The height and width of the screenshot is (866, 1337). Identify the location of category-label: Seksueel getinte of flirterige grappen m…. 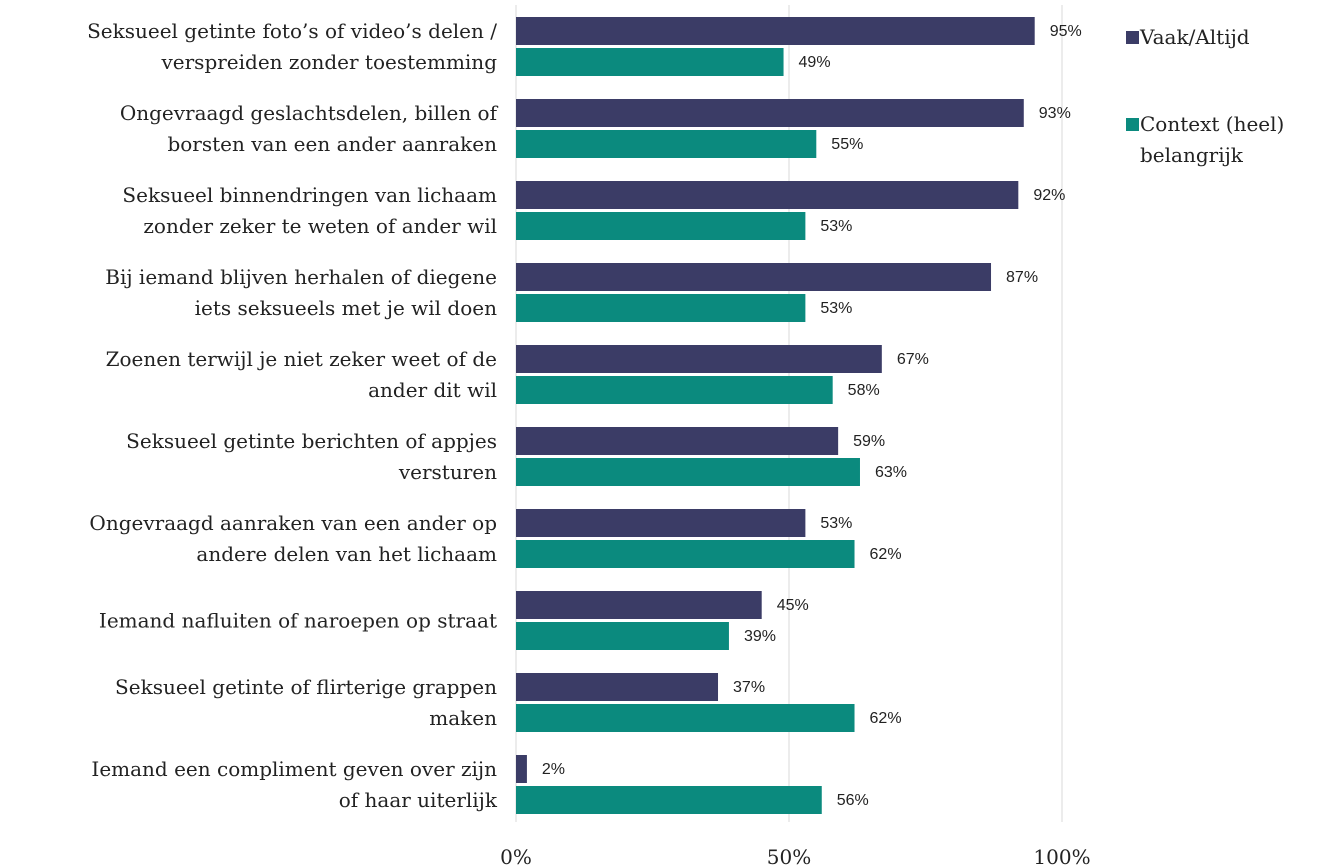
(306, 702).